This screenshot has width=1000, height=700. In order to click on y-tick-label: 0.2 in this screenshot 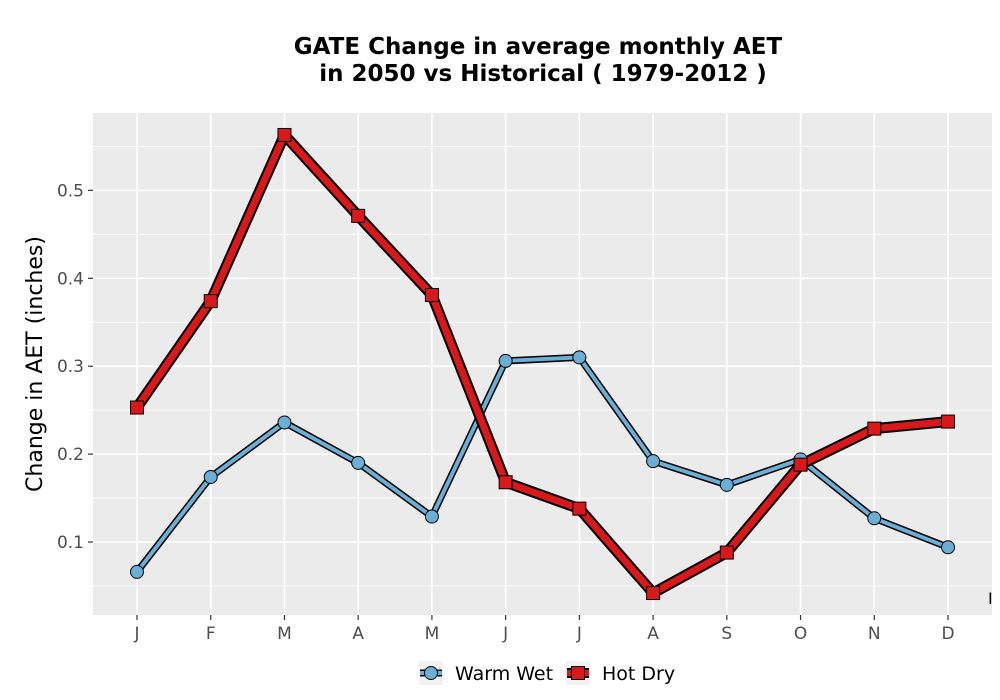, I will do `click(70, 455)`.